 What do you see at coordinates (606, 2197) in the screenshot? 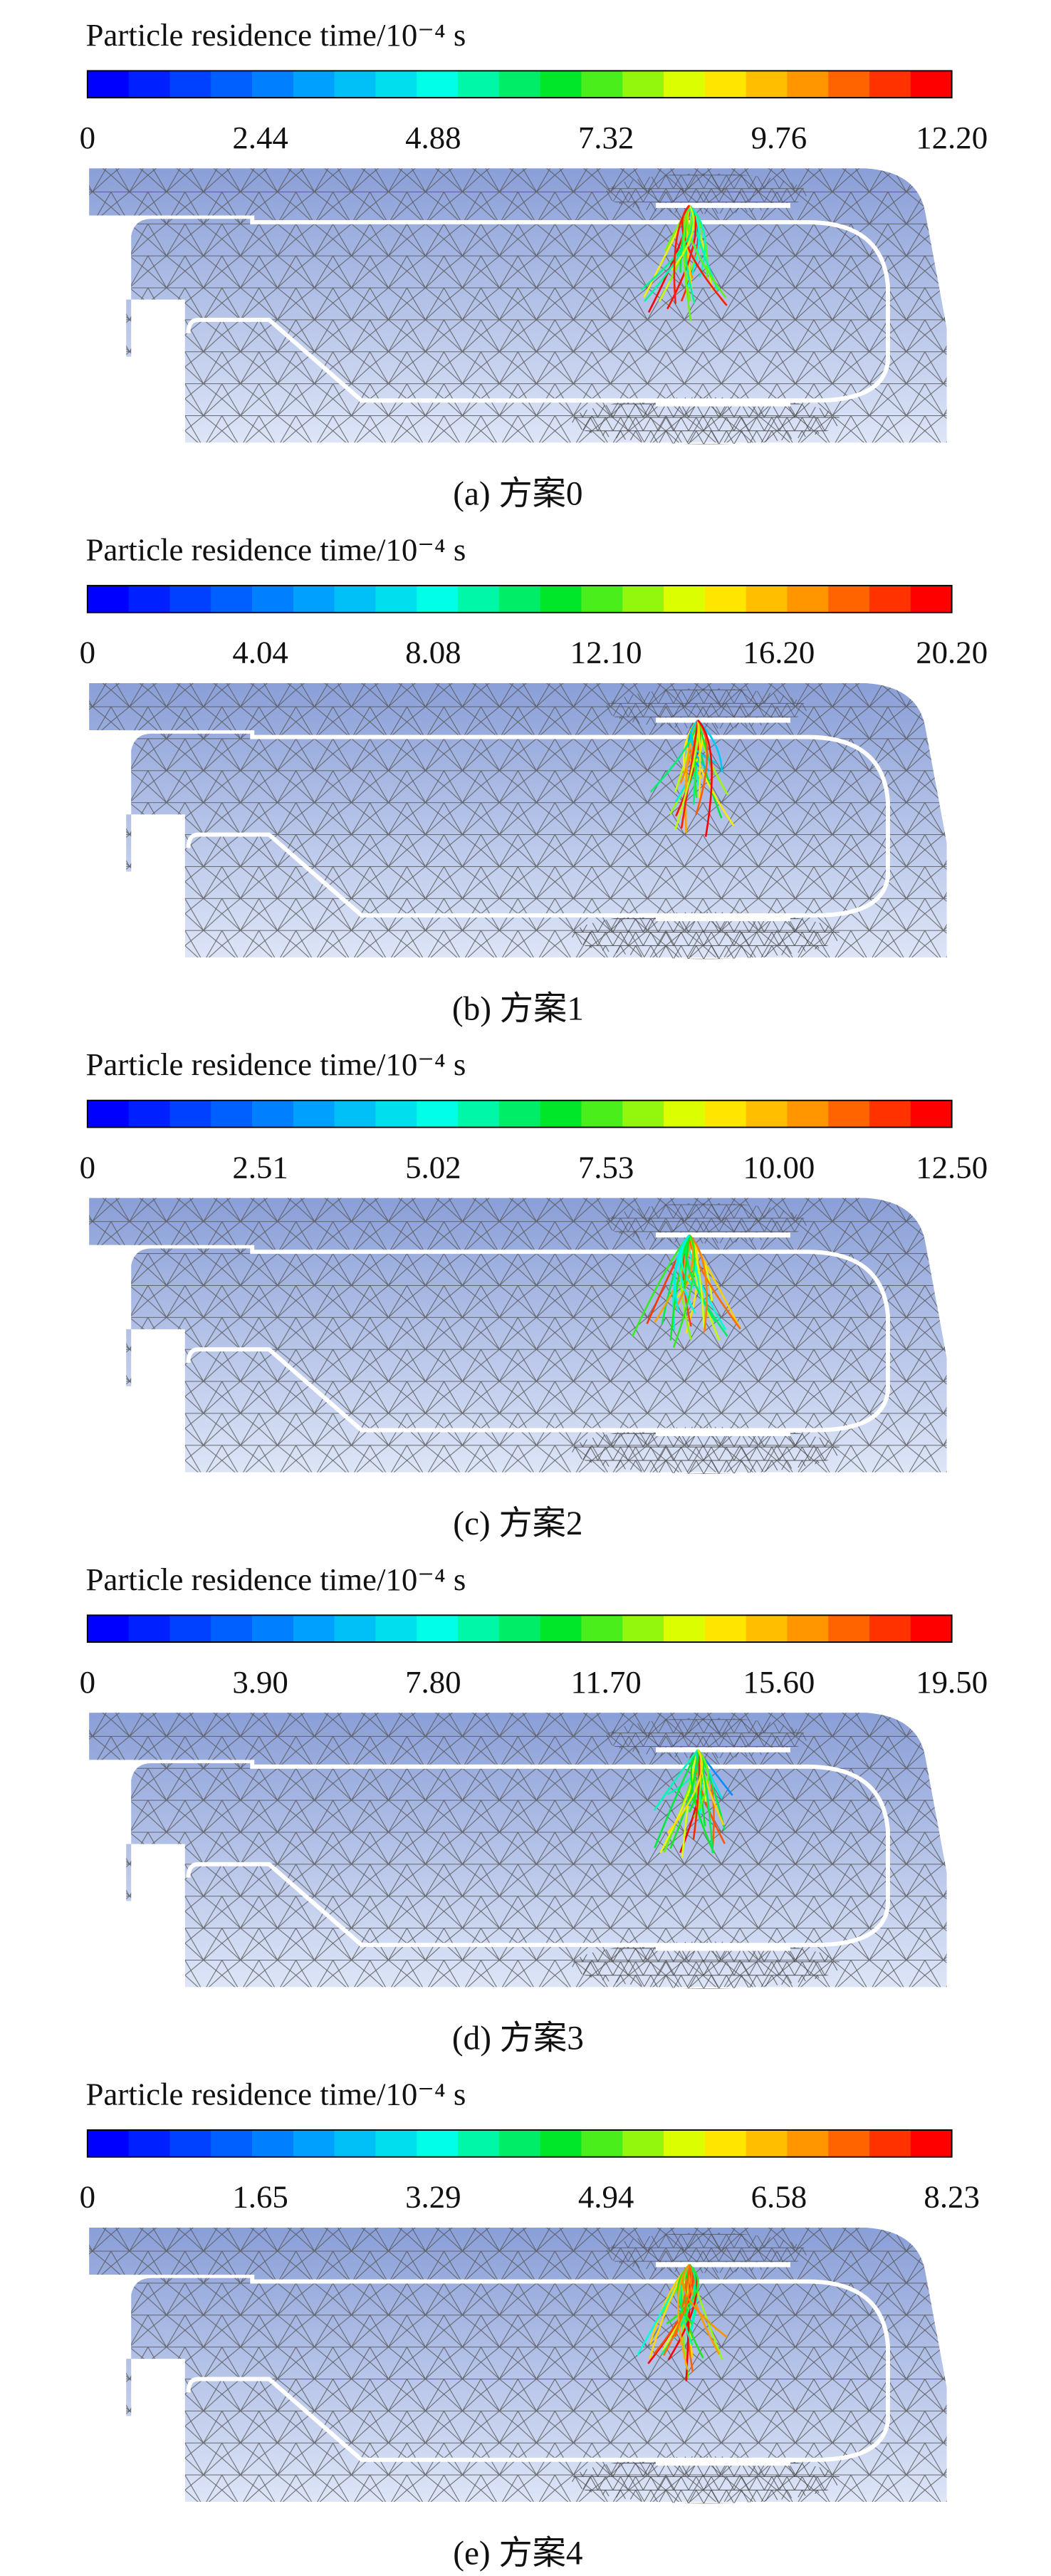
I see `colorbar-tick-label: 4.94` at bounding box center [606, 2197].